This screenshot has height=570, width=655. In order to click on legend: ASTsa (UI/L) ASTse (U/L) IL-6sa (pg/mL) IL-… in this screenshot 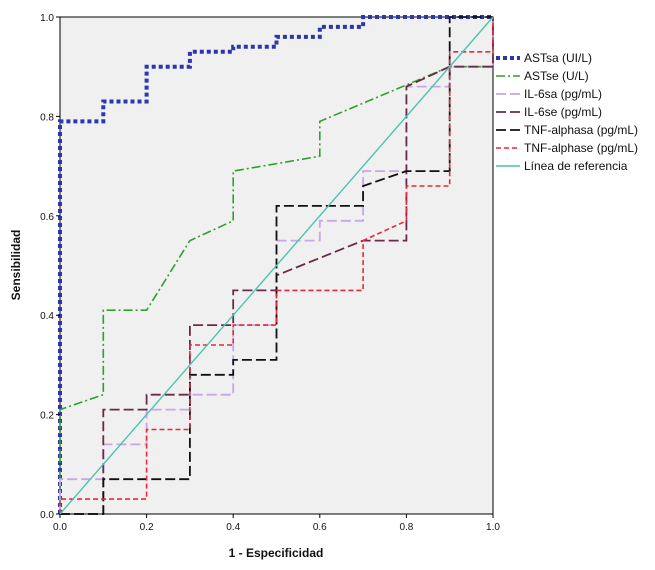, I will do `click(567, 112)`.